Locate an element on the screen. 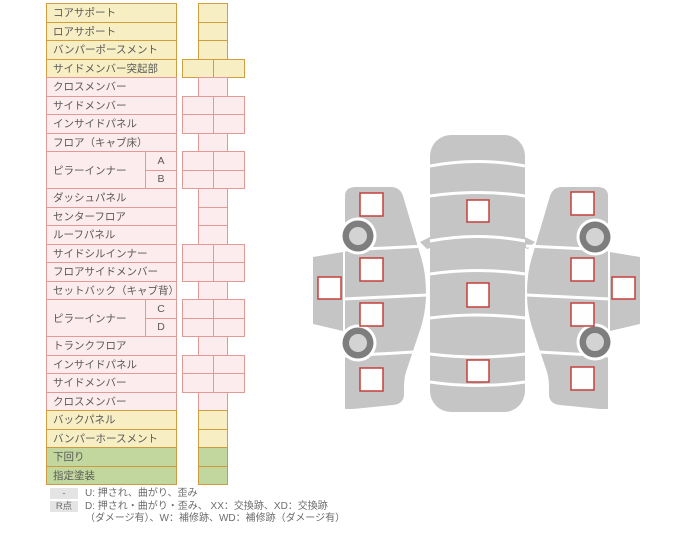 This screenshot has height=535, width=692. part-row: フロアサイドメンバー is located at coordinates (171, 272).